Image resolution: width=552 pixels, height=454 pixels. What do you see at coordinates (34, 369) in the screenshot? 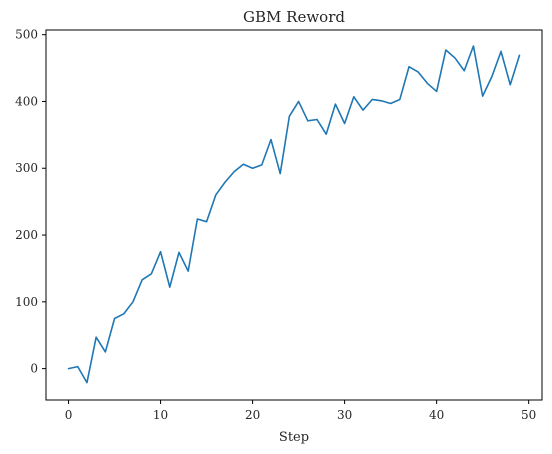
I see `y-tick-label: 0` at bounding box center [34, 369].